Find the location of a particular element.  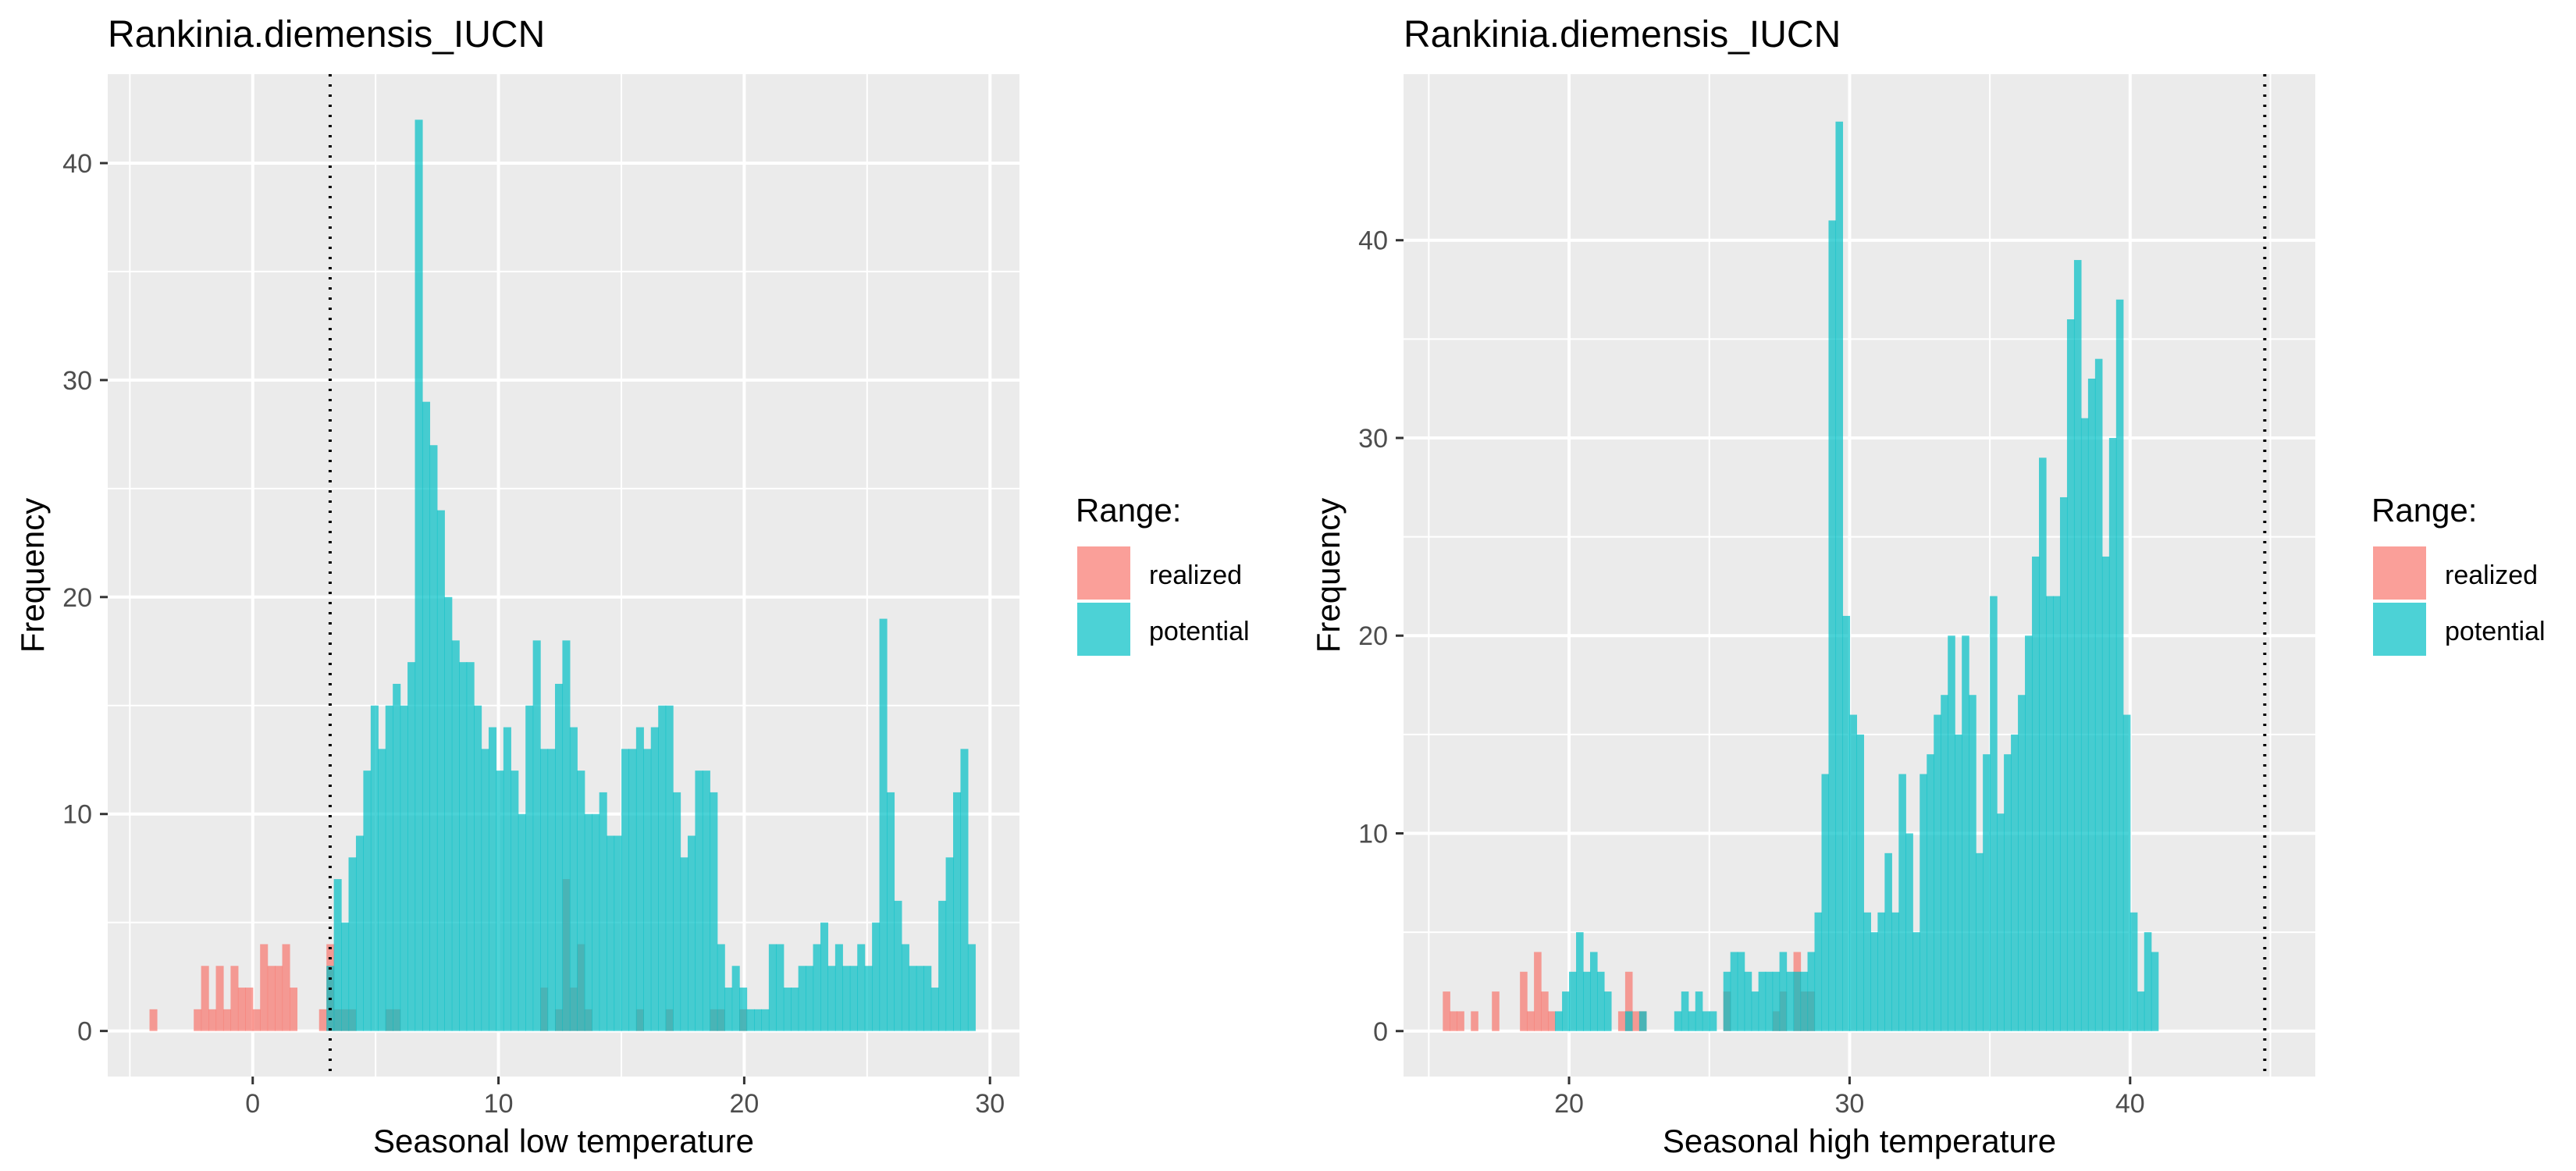

legend-key-realized is located at coordinates (2399, 573).